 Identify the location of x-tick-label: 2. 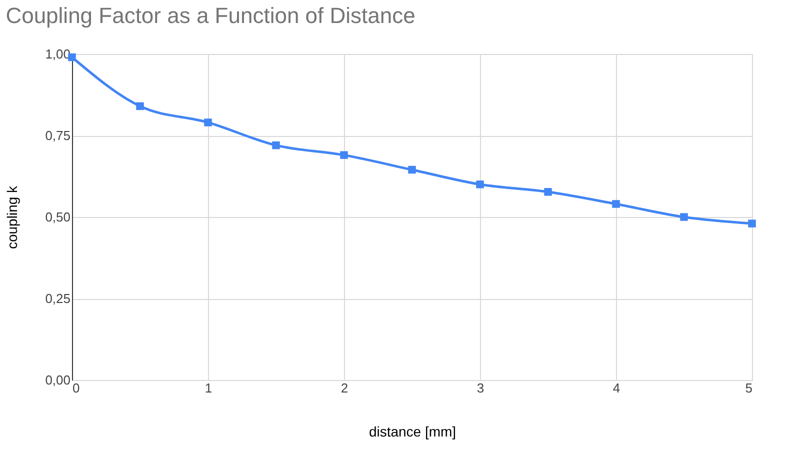
(344, 388).